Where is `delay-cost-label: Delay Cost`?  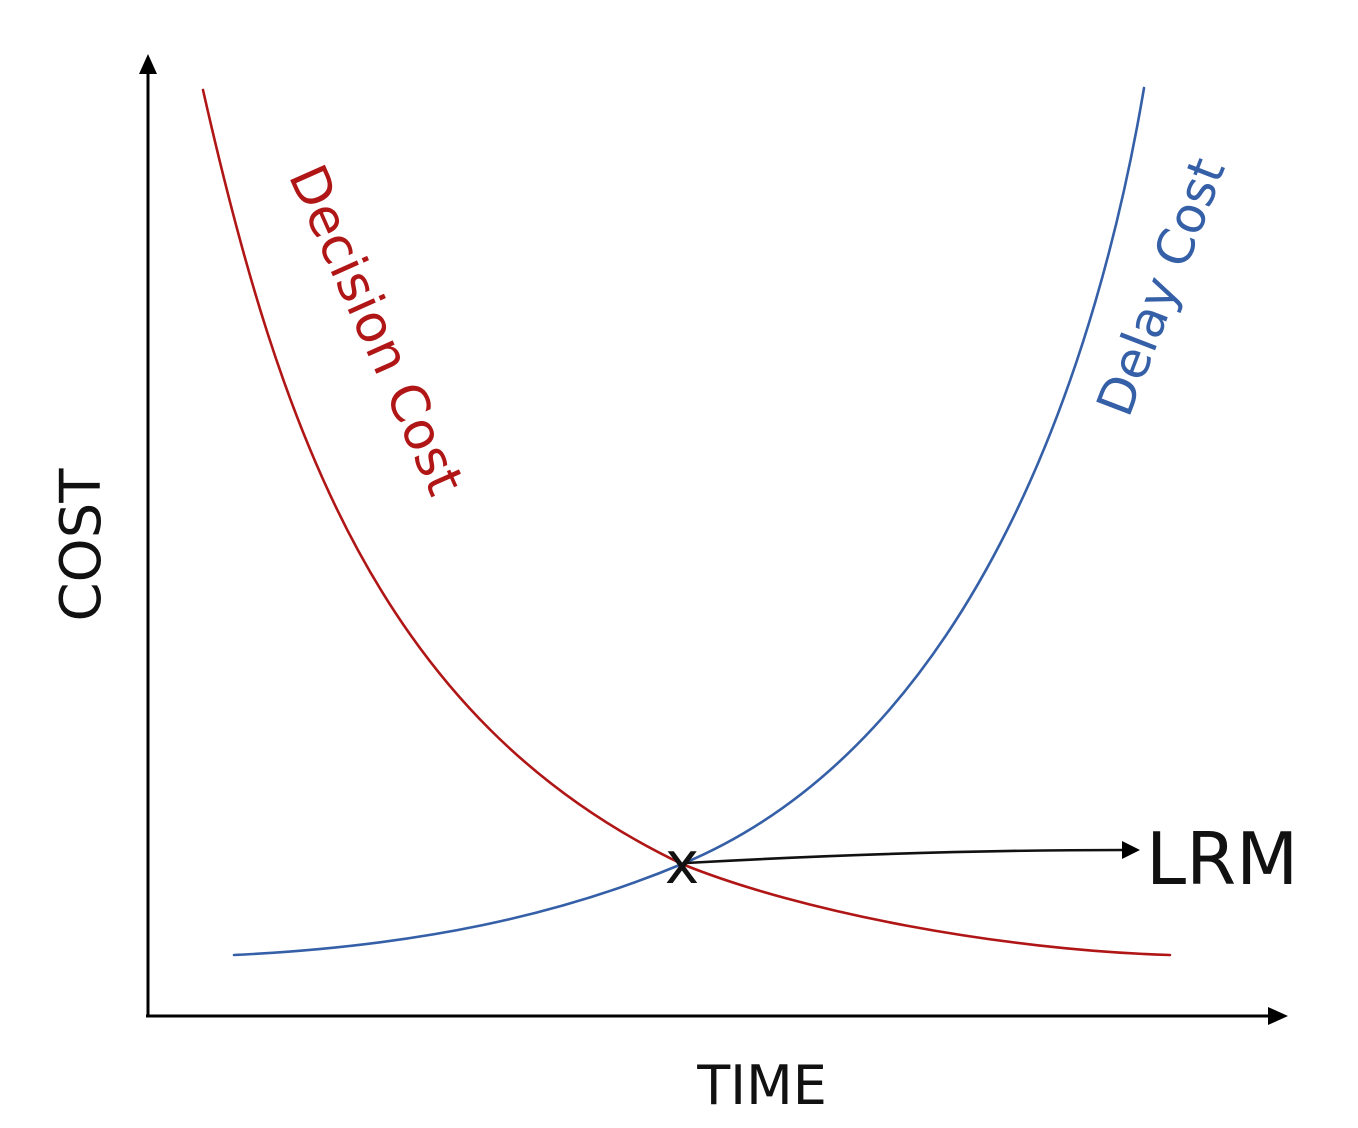
delay-cost-label: Delay Cost is located at coordinates (1161, 286).